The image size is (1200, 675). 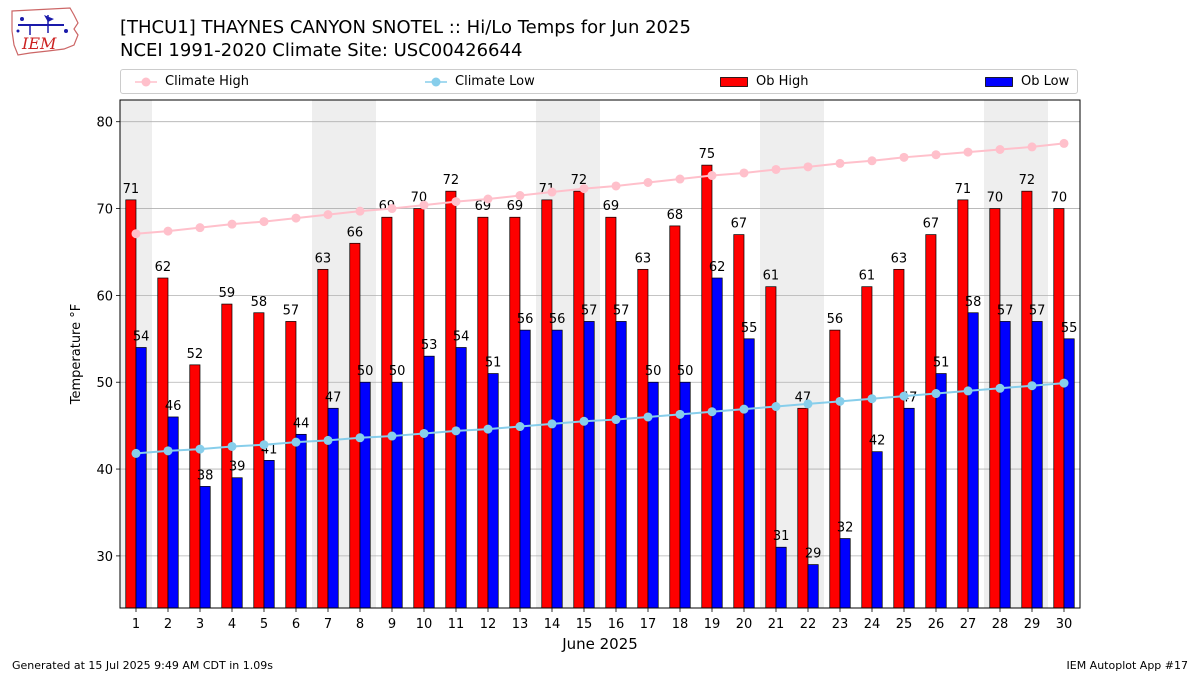 What do you see at coordinates (104, 557) in the screenshot?
I see `y-tick-label: 30` at bounding box center [104, 557].